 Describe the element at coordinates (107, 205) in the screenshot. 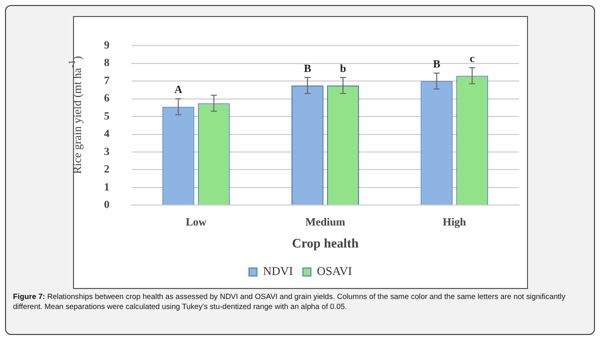

I see `y-tick-label: 0` at that location.